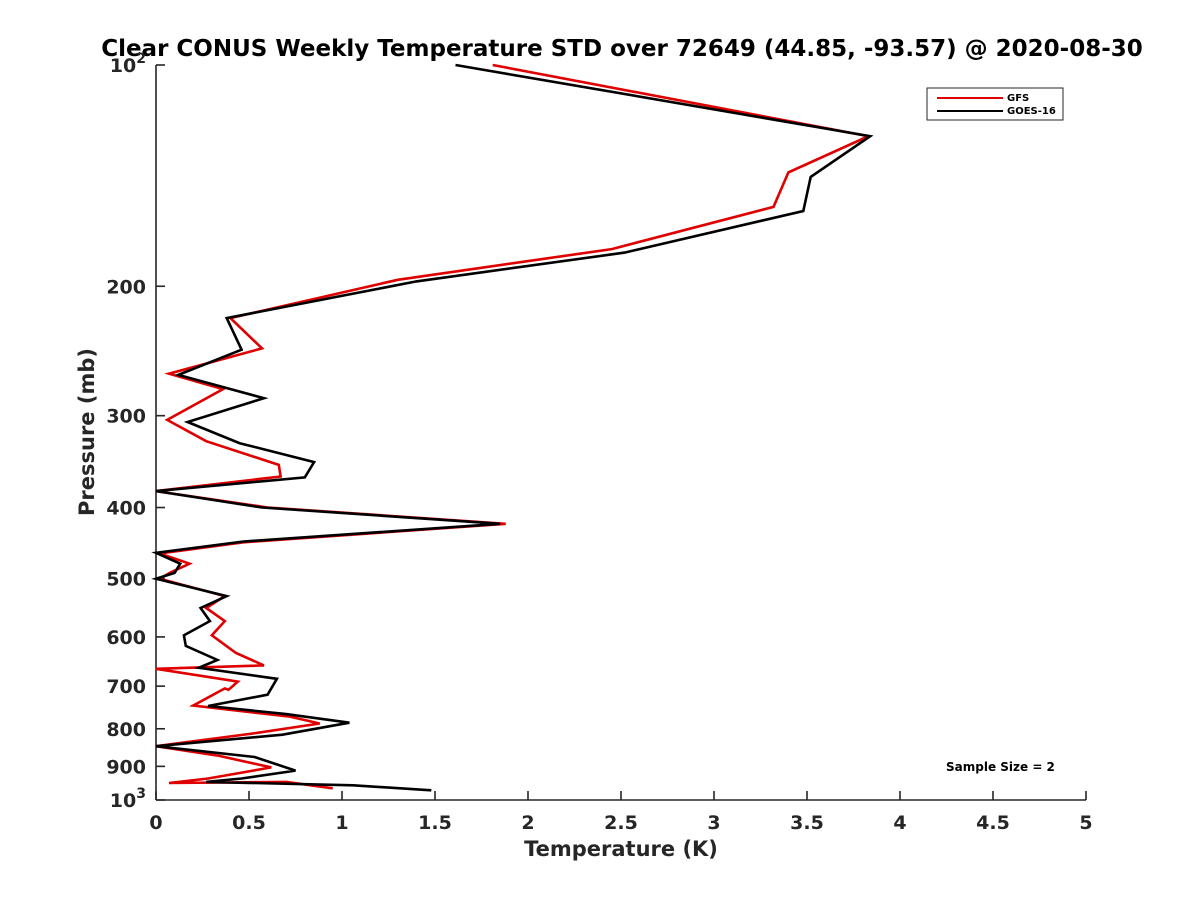  I want to click on y-tick-label-base: 500, so click(126, 580).